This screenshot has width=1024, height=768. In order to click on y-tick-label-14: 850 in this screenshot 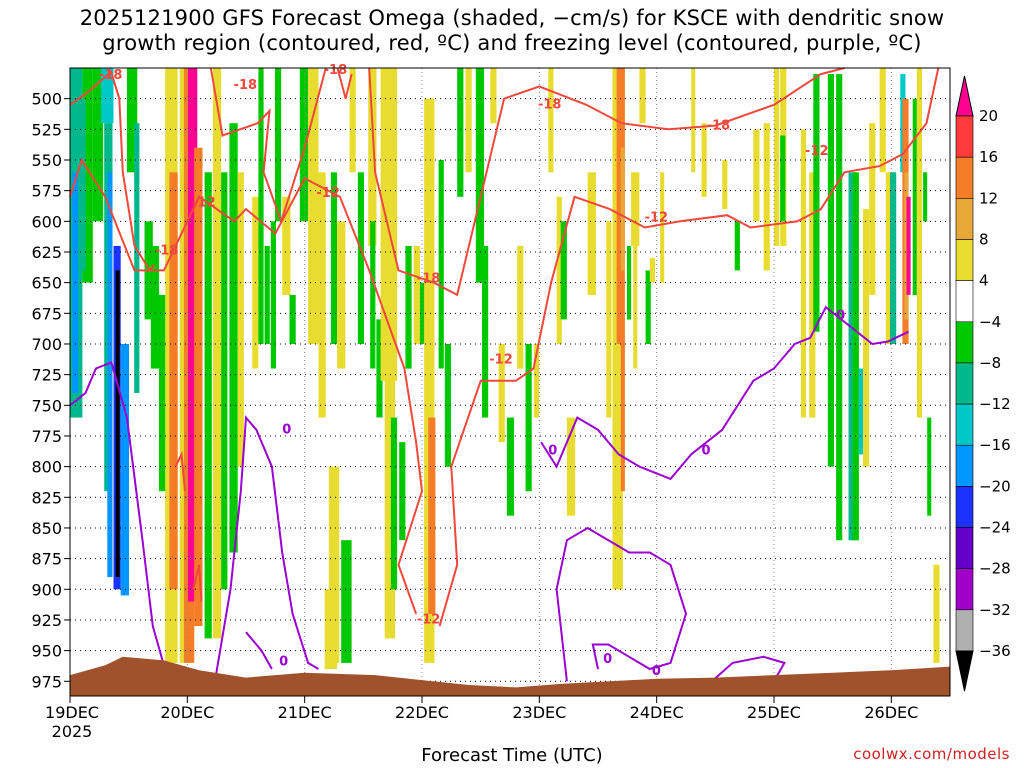, I will do `click(46, 528)`.